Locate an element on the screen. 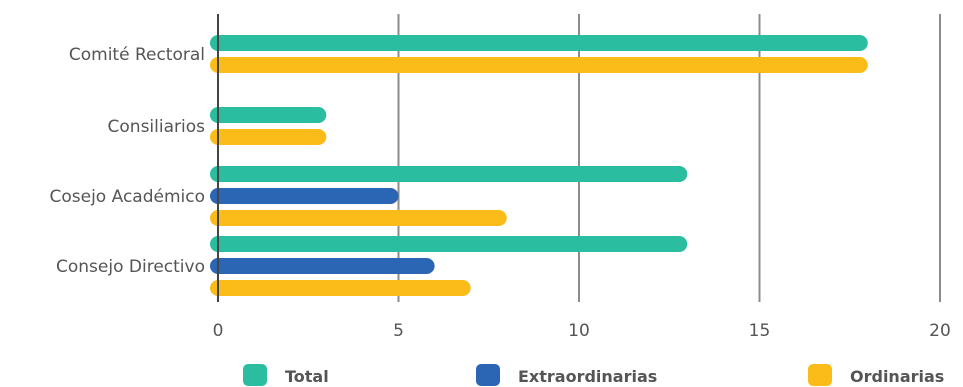 Image resolution: width=963 pixels, height=387 pixels. category-label: Consejo Directivo is located at coordinates (130, 267).